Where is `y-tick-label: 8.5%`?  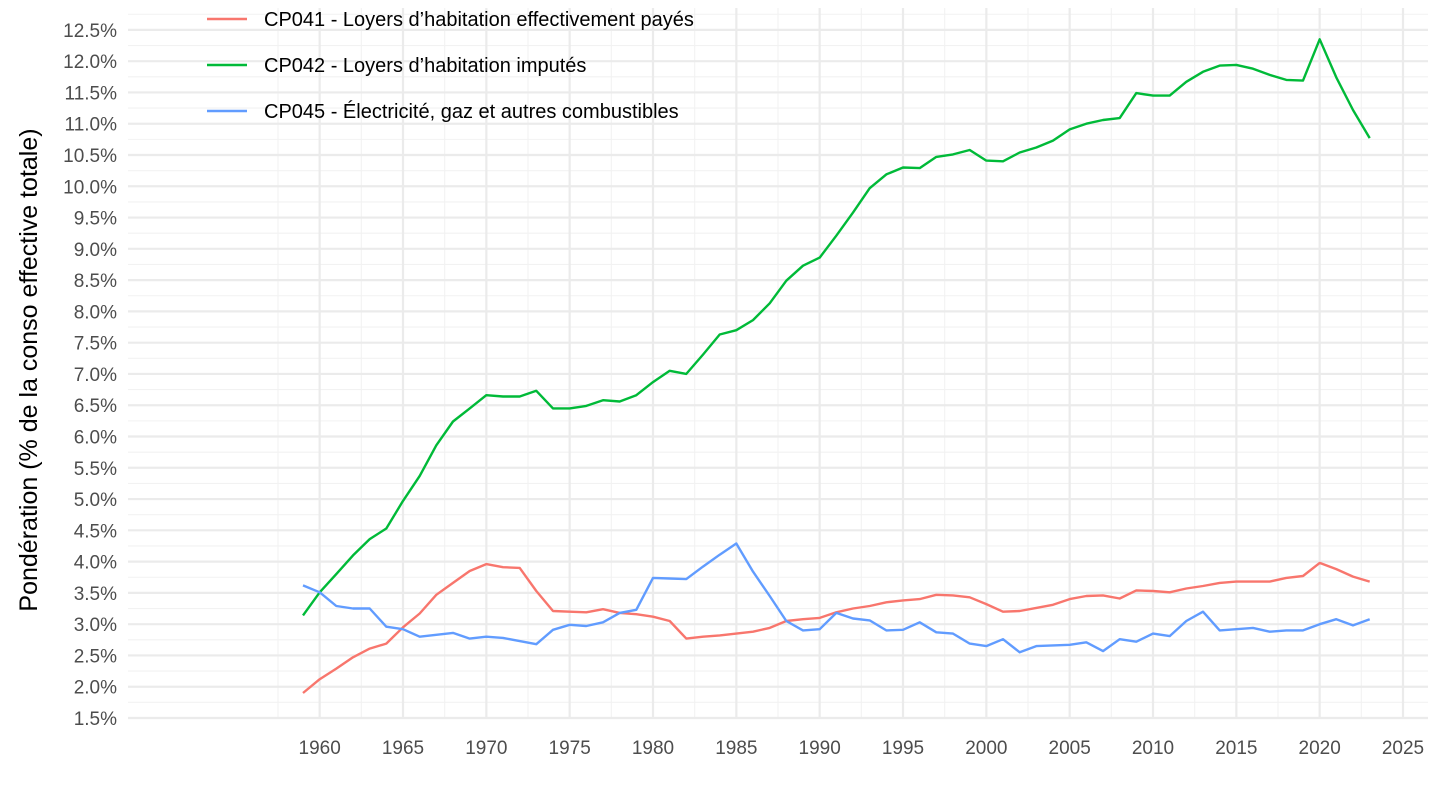
y-tick-label: 8.5% is located at coordinates (95, 281).